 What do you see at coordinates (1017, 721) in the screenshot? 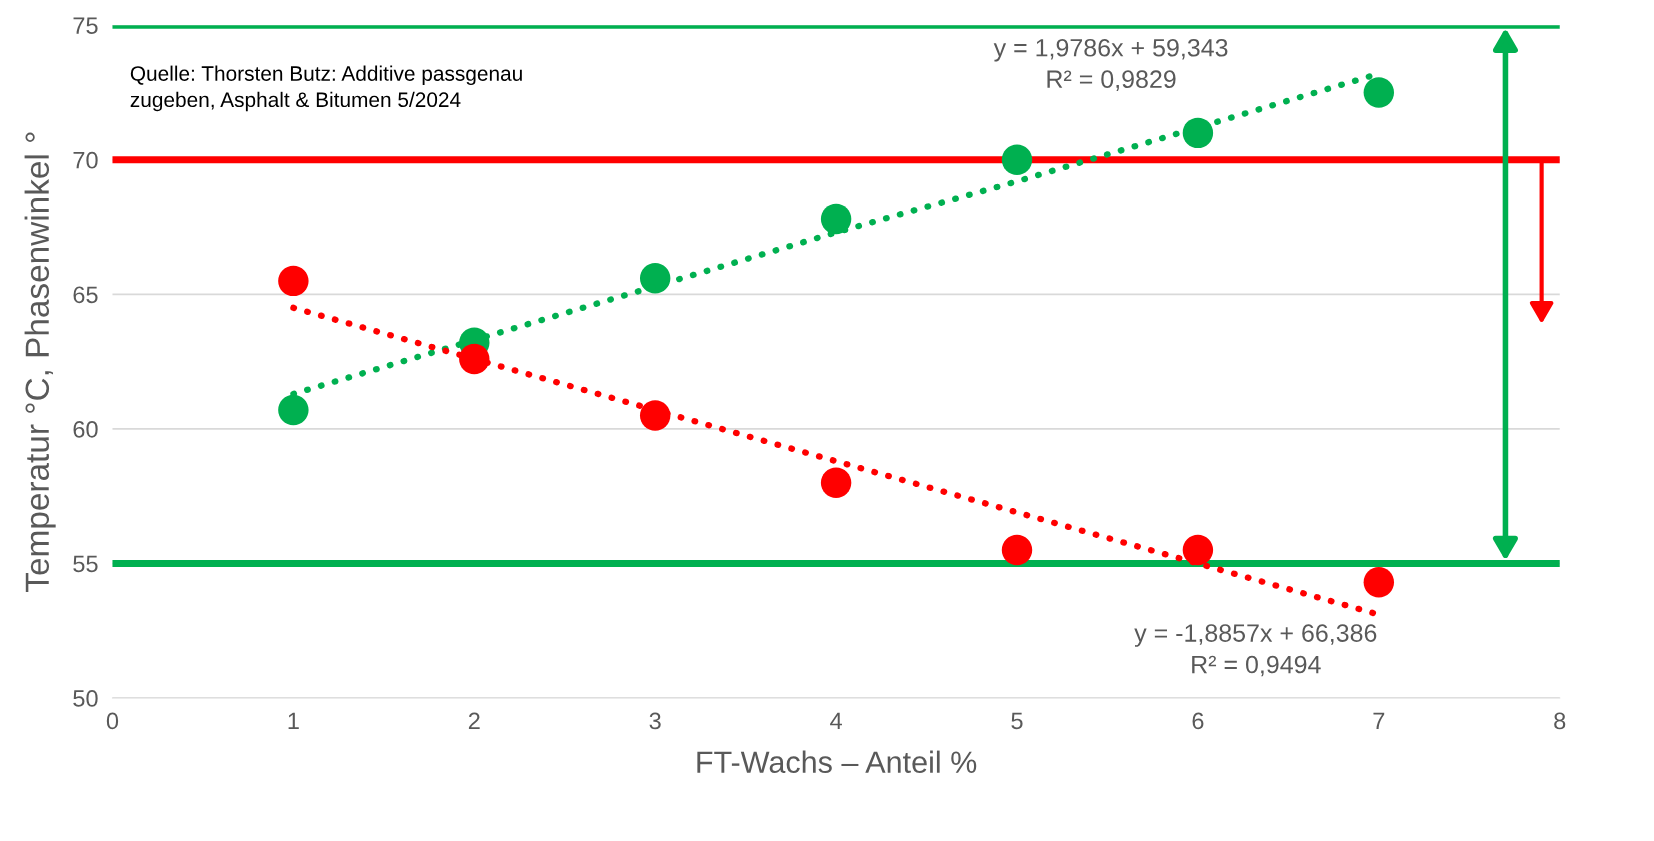
I see `x-tick-label: 5` at bounding box center [1017, 721].